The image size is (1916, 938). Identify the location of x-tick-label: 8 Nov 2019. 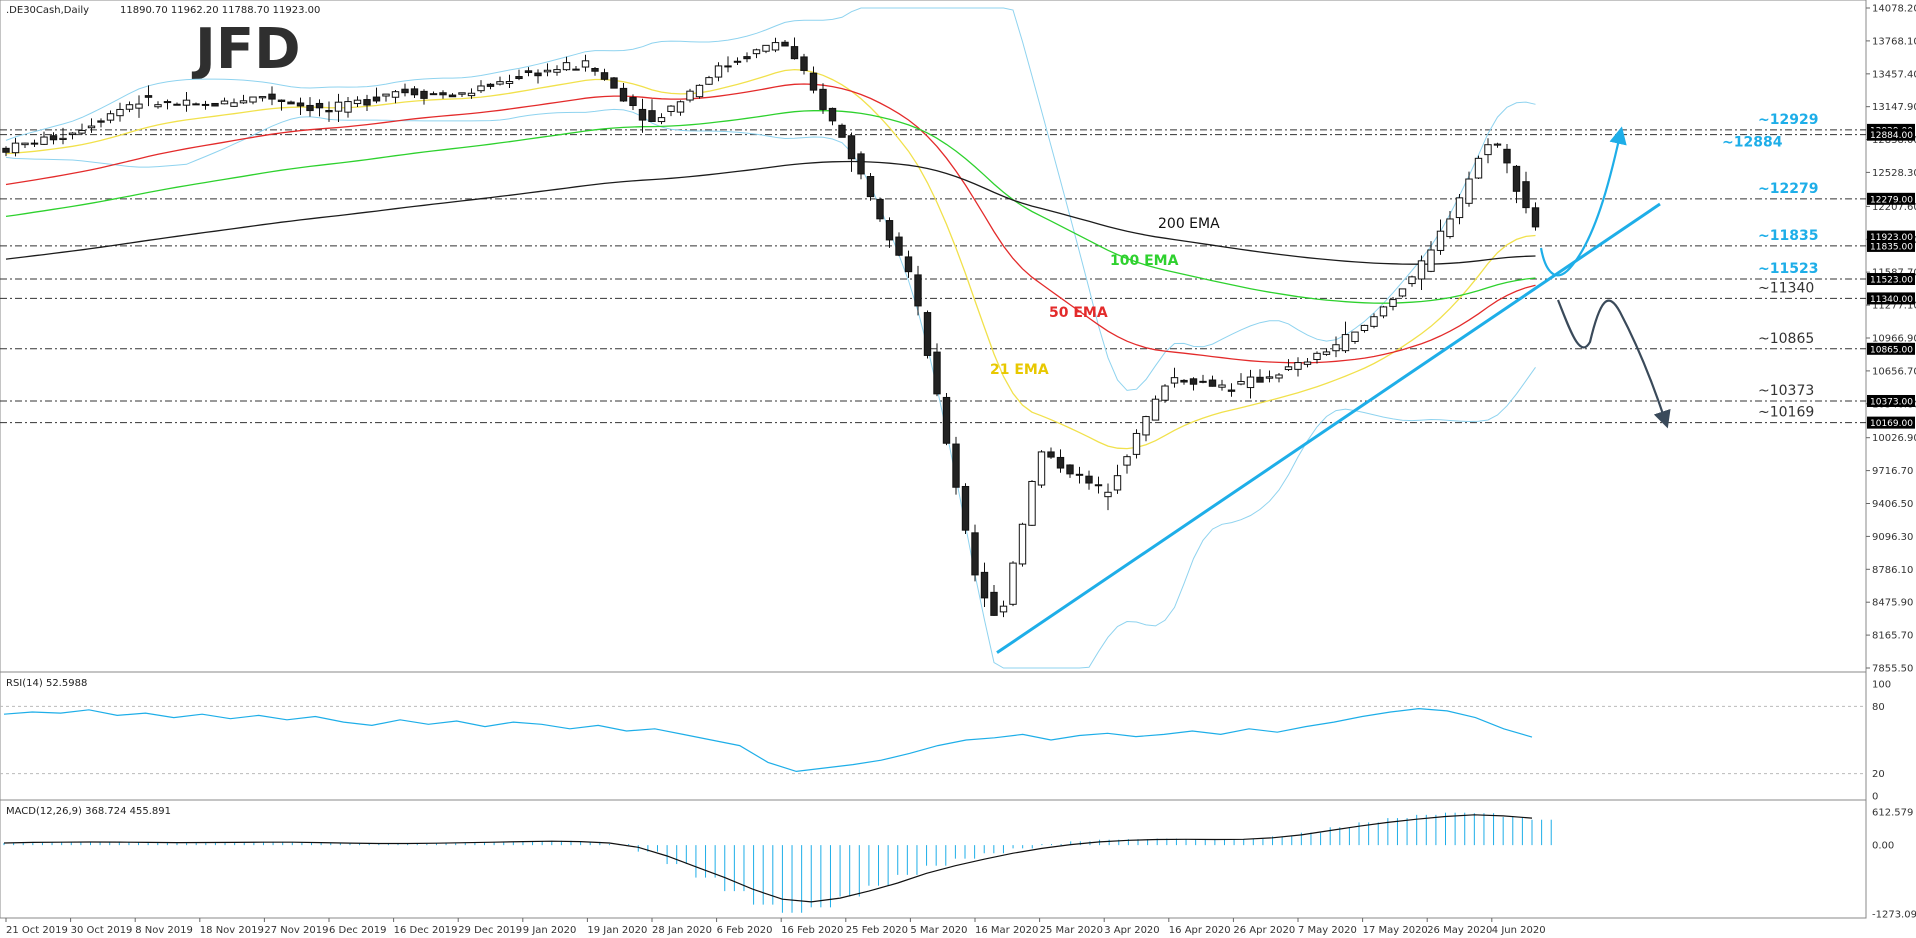
(164, 930).